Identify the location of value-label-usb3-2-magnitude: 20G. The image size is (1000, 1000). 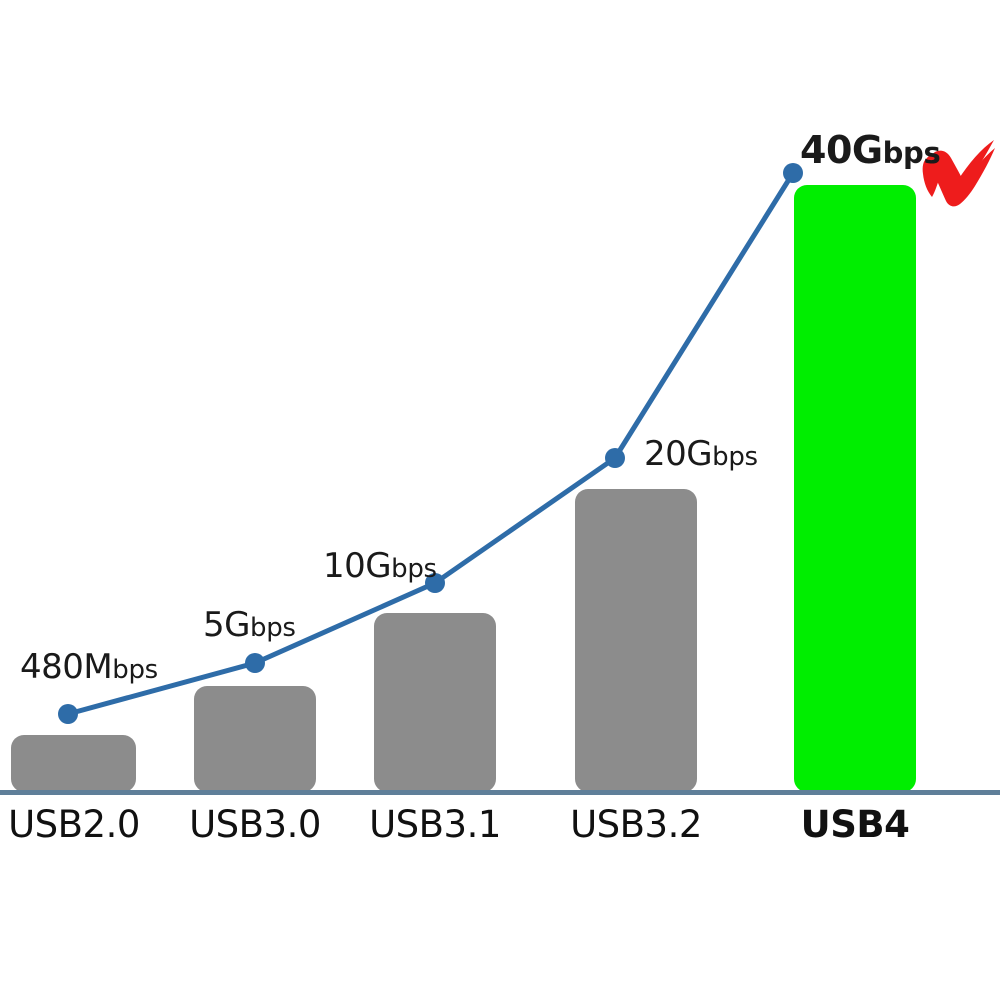
(678, 454).